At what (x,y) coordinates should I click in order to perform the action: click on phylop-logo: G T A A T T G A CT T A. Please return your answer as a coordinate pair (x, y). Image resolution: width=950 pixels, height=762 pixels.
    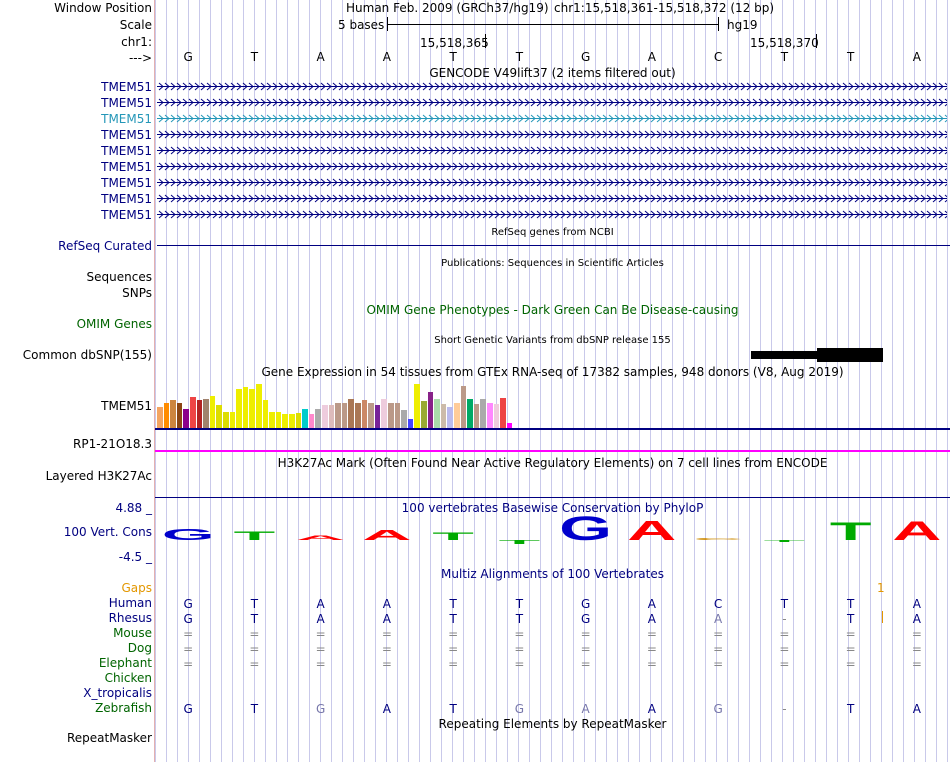
    Looking at the image, I should click on (552, 530).